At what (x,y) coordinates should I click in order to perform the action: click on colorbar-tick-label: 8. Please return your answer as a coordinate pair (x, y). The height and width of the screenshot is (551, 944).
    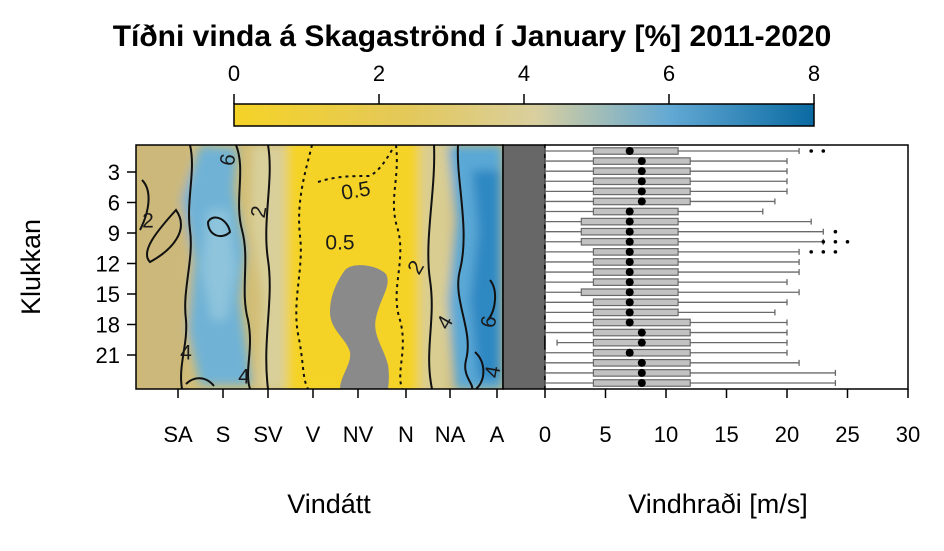
    Looking at the image, I should click on (814, 73).